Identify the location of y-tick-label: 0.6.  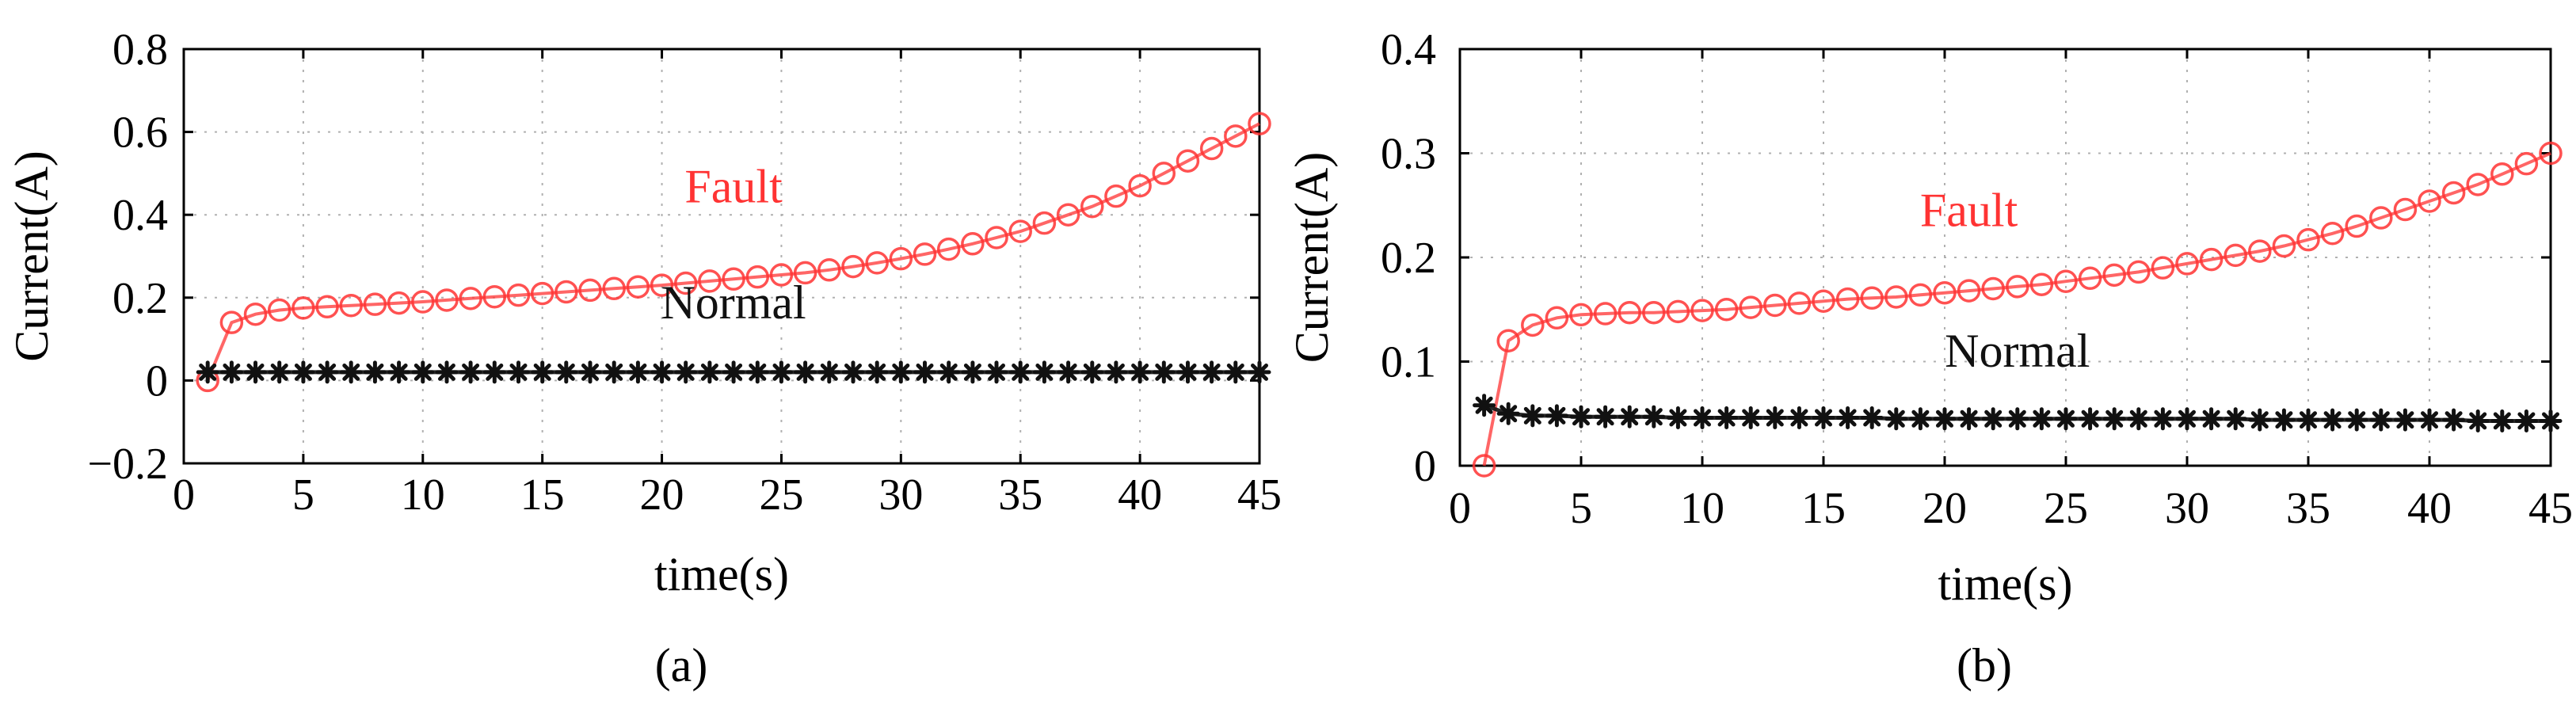
(140, 133).